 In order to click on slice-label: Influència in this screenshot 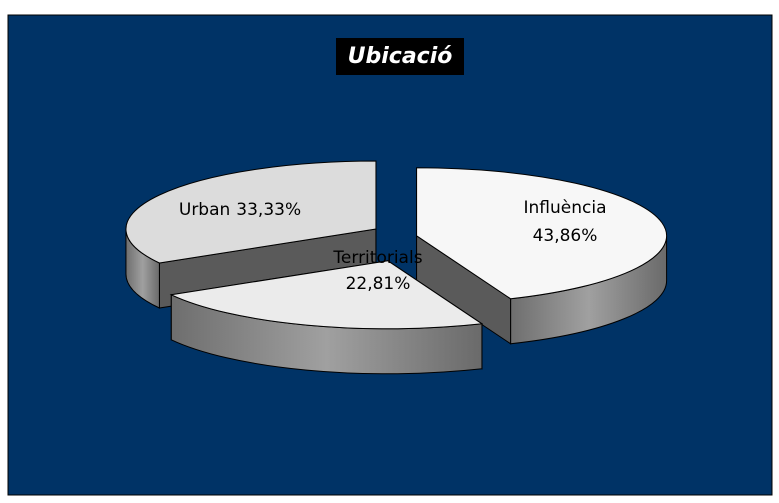, I will do `click(565, 208)`.